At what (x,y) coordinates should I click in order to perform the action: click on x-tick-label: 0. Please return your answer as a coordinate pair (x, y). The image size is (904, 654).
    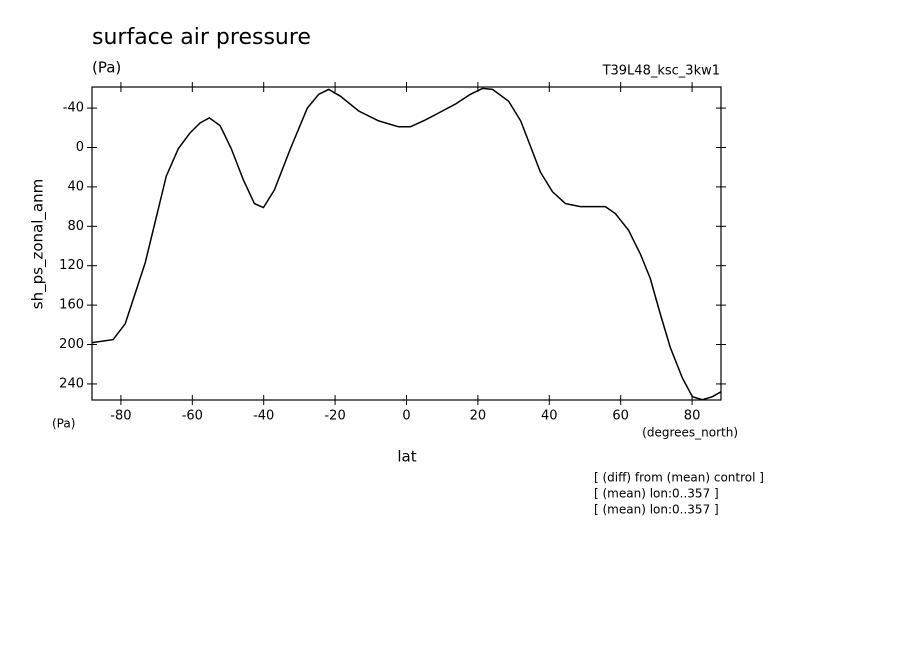
    Looking at the image, I should click on (406, 416).